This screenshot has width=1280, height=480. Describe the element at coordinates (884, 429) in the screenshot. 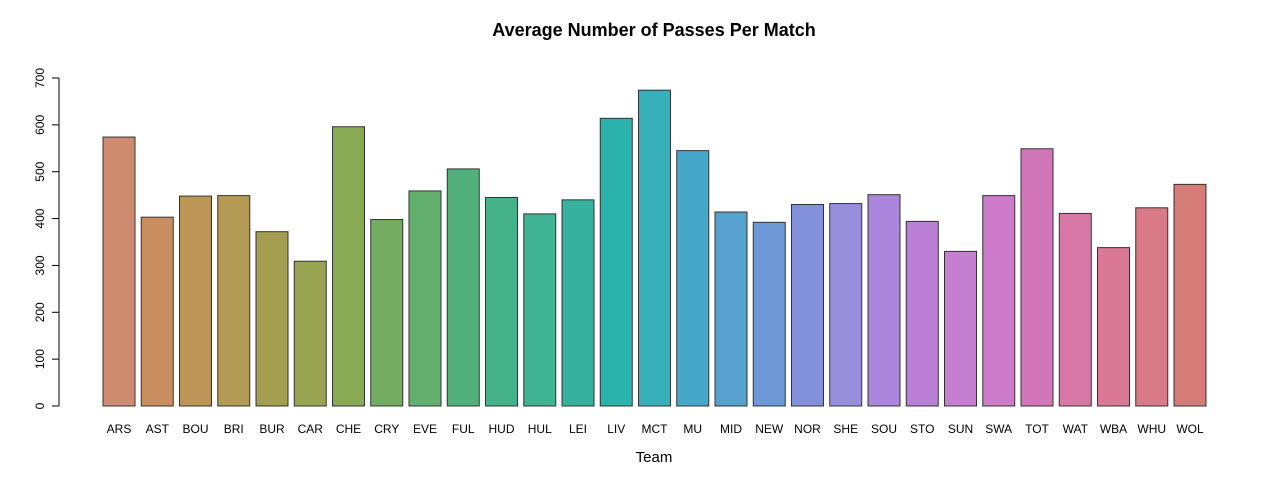

I see `x-tick-label: SOU` at that location.